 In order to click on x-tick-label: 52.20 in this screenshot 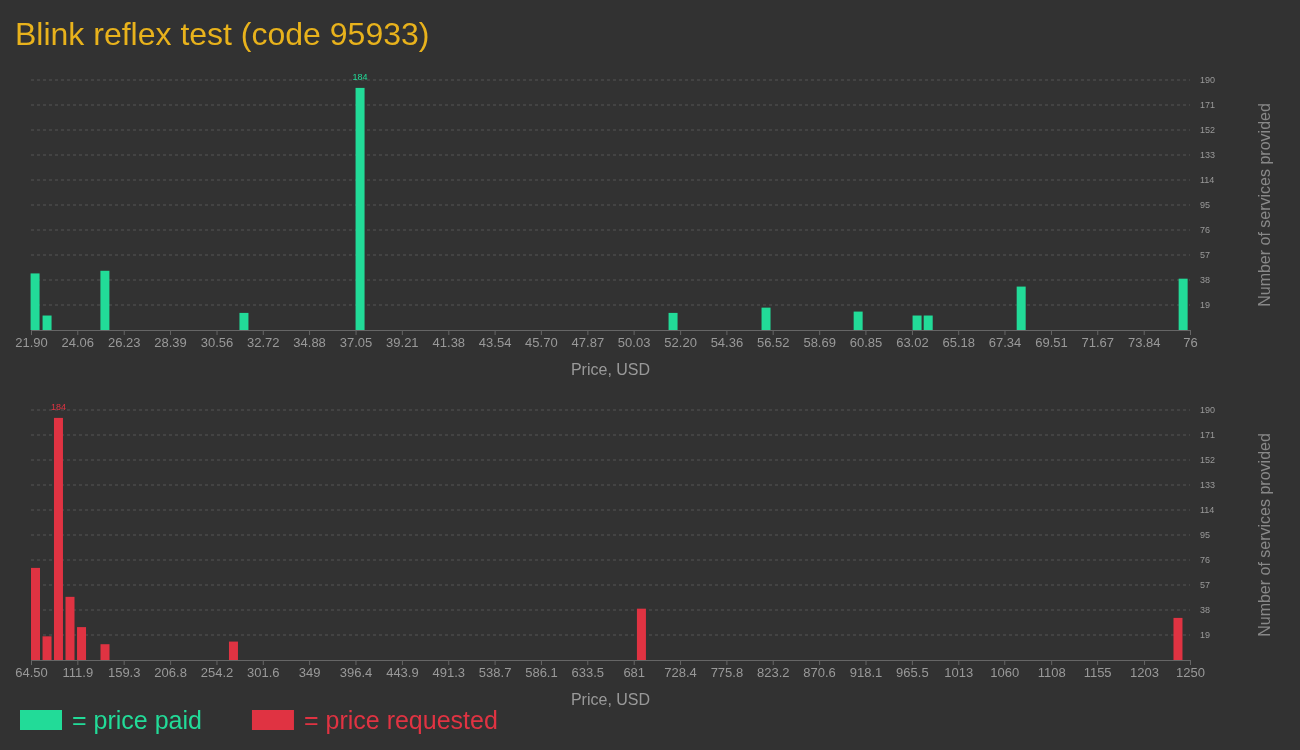, I will do `click(680, 343)`.